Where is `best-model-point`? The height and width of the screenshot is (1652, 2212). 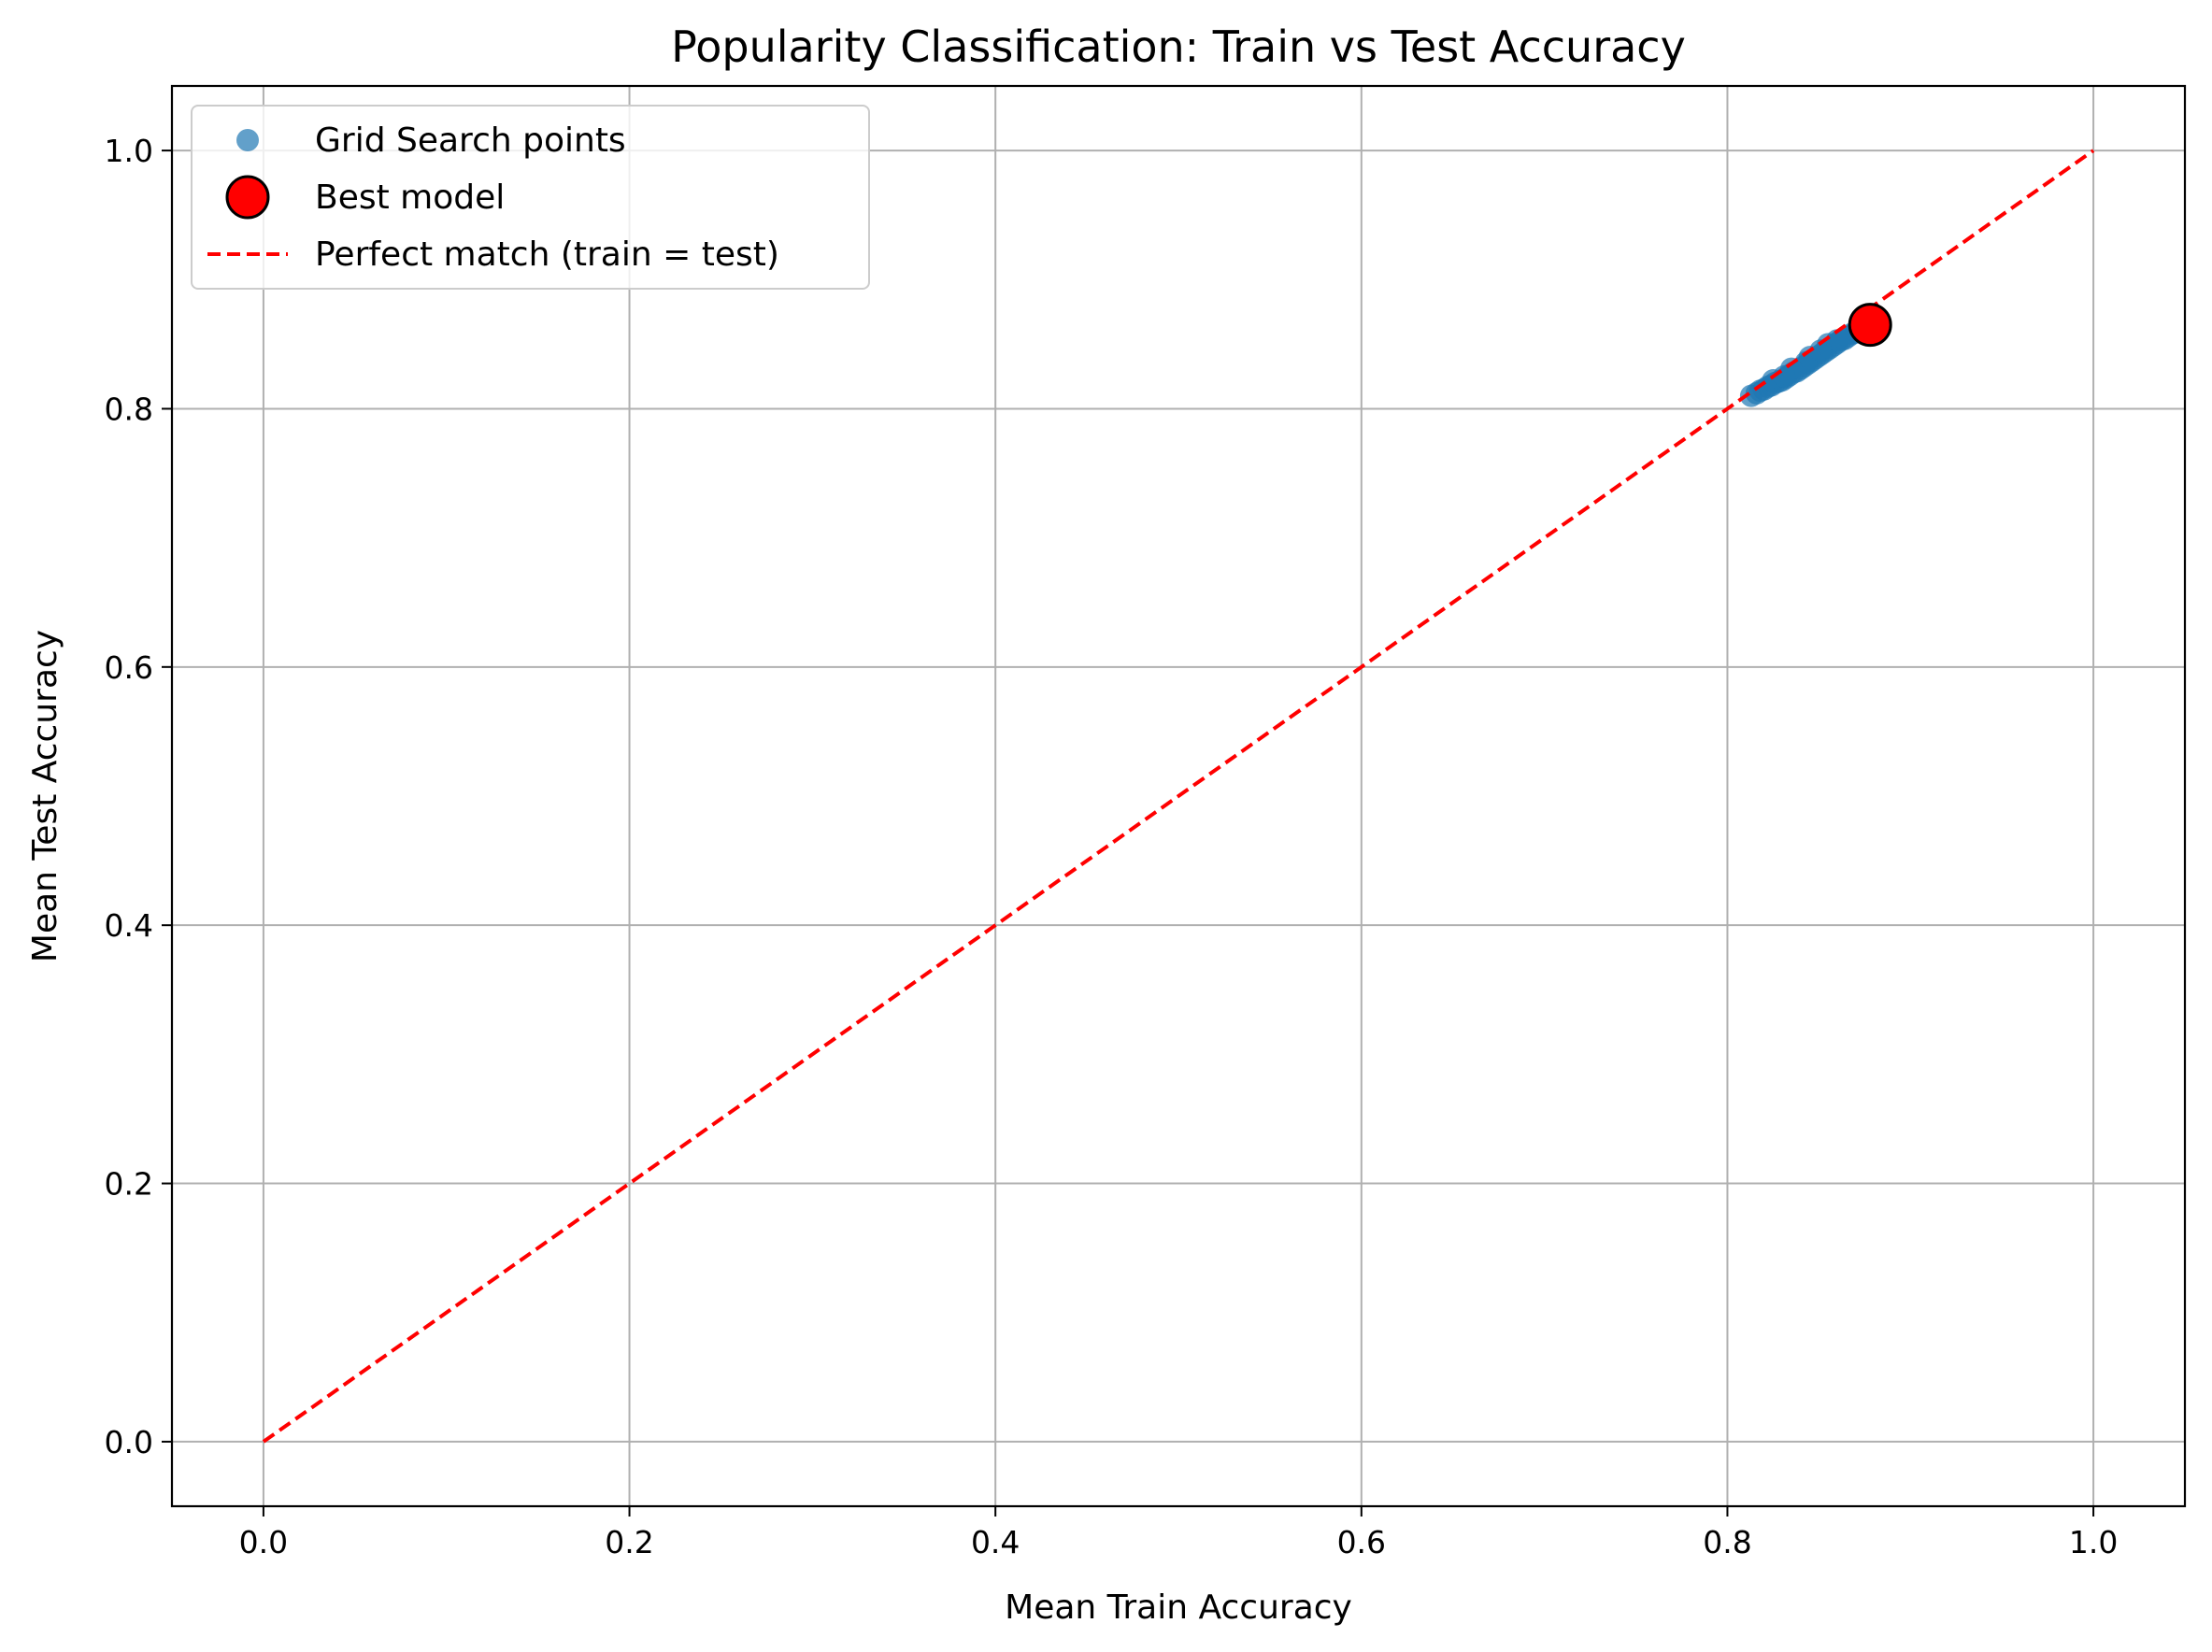
best-model-point is located at coordinates (1870, 325).